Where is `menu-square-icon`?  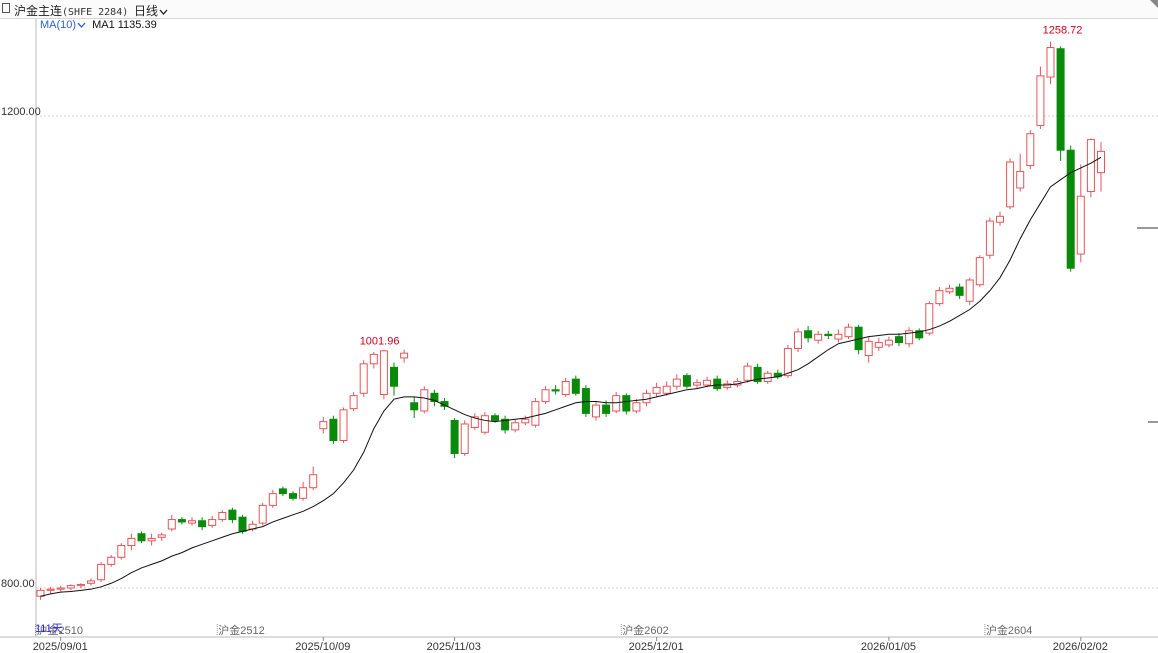 menu-square-icon is located at coordinates (6, 8).